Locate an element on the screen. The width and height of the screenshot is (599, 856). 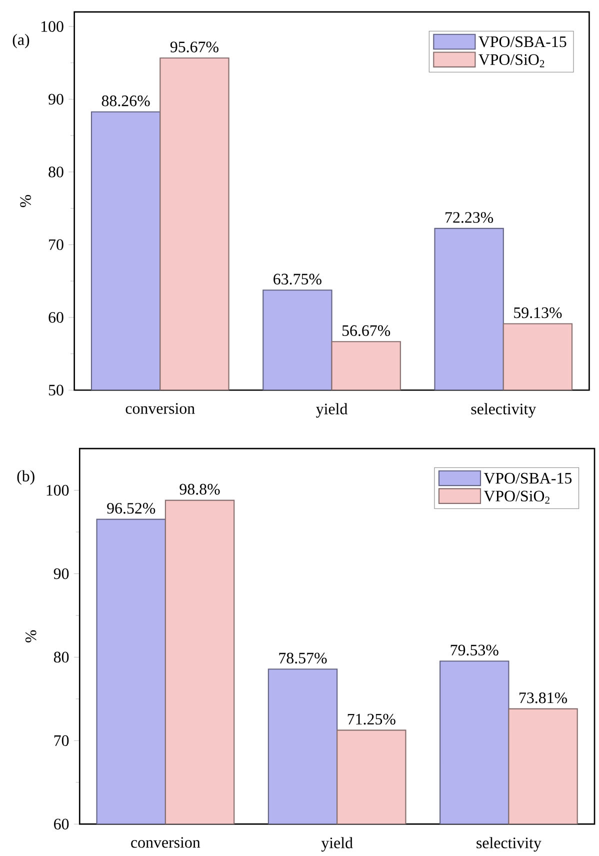
data-label: 88.26% is located at coordinates (126, 100).